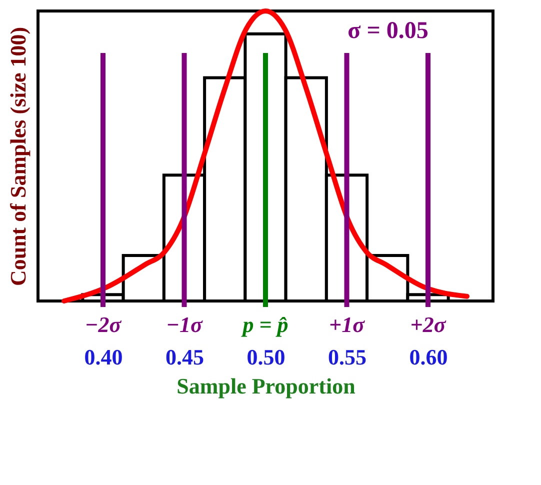 The width and height of the screenshot is (541, 485). Describe the element at coordinates (18, 156) in the screenshot. I see `y-axis-title: Count of Samples (size 100)` at that location.